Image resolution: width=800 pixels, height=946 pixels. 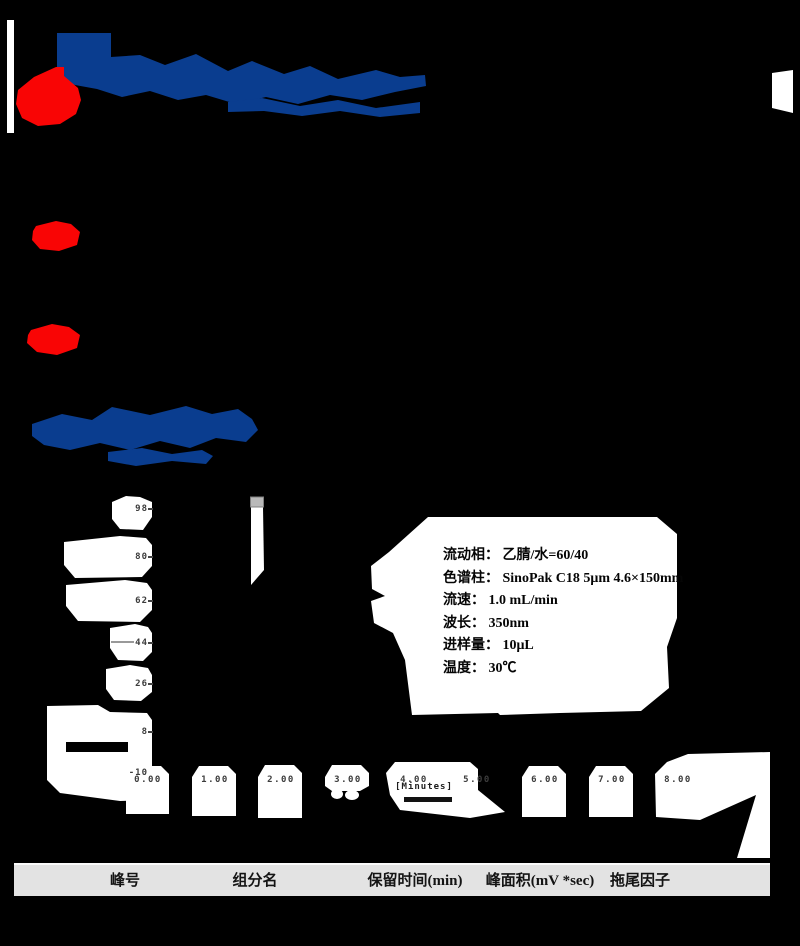 What do you see at coordinates (145, 428) in the screenshot?
I see `section-heading-blue-blob` at bounding box center [145, 428].